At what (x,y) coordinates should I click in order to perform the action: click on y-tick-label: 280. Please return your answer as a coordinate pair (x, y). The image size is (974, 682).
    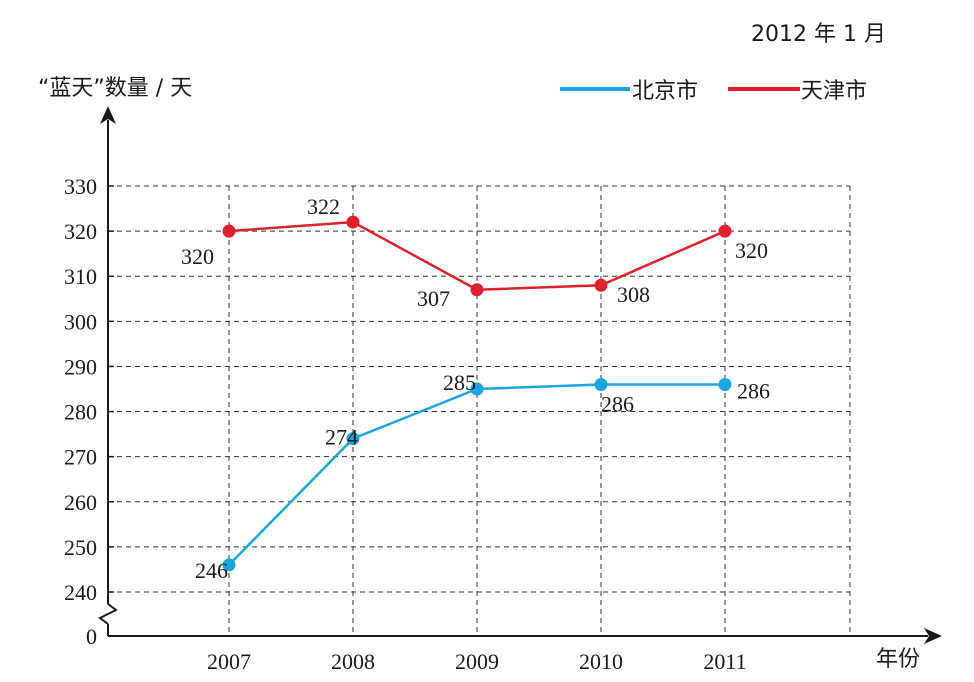
    Looking at the image, I should click on (80, 412).